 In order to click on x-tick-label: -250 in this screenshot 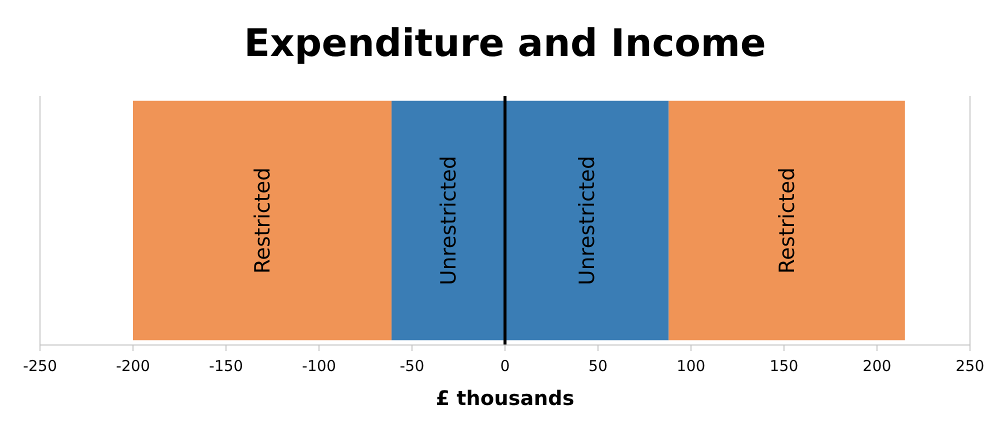, I will do `click(40, 366)`.